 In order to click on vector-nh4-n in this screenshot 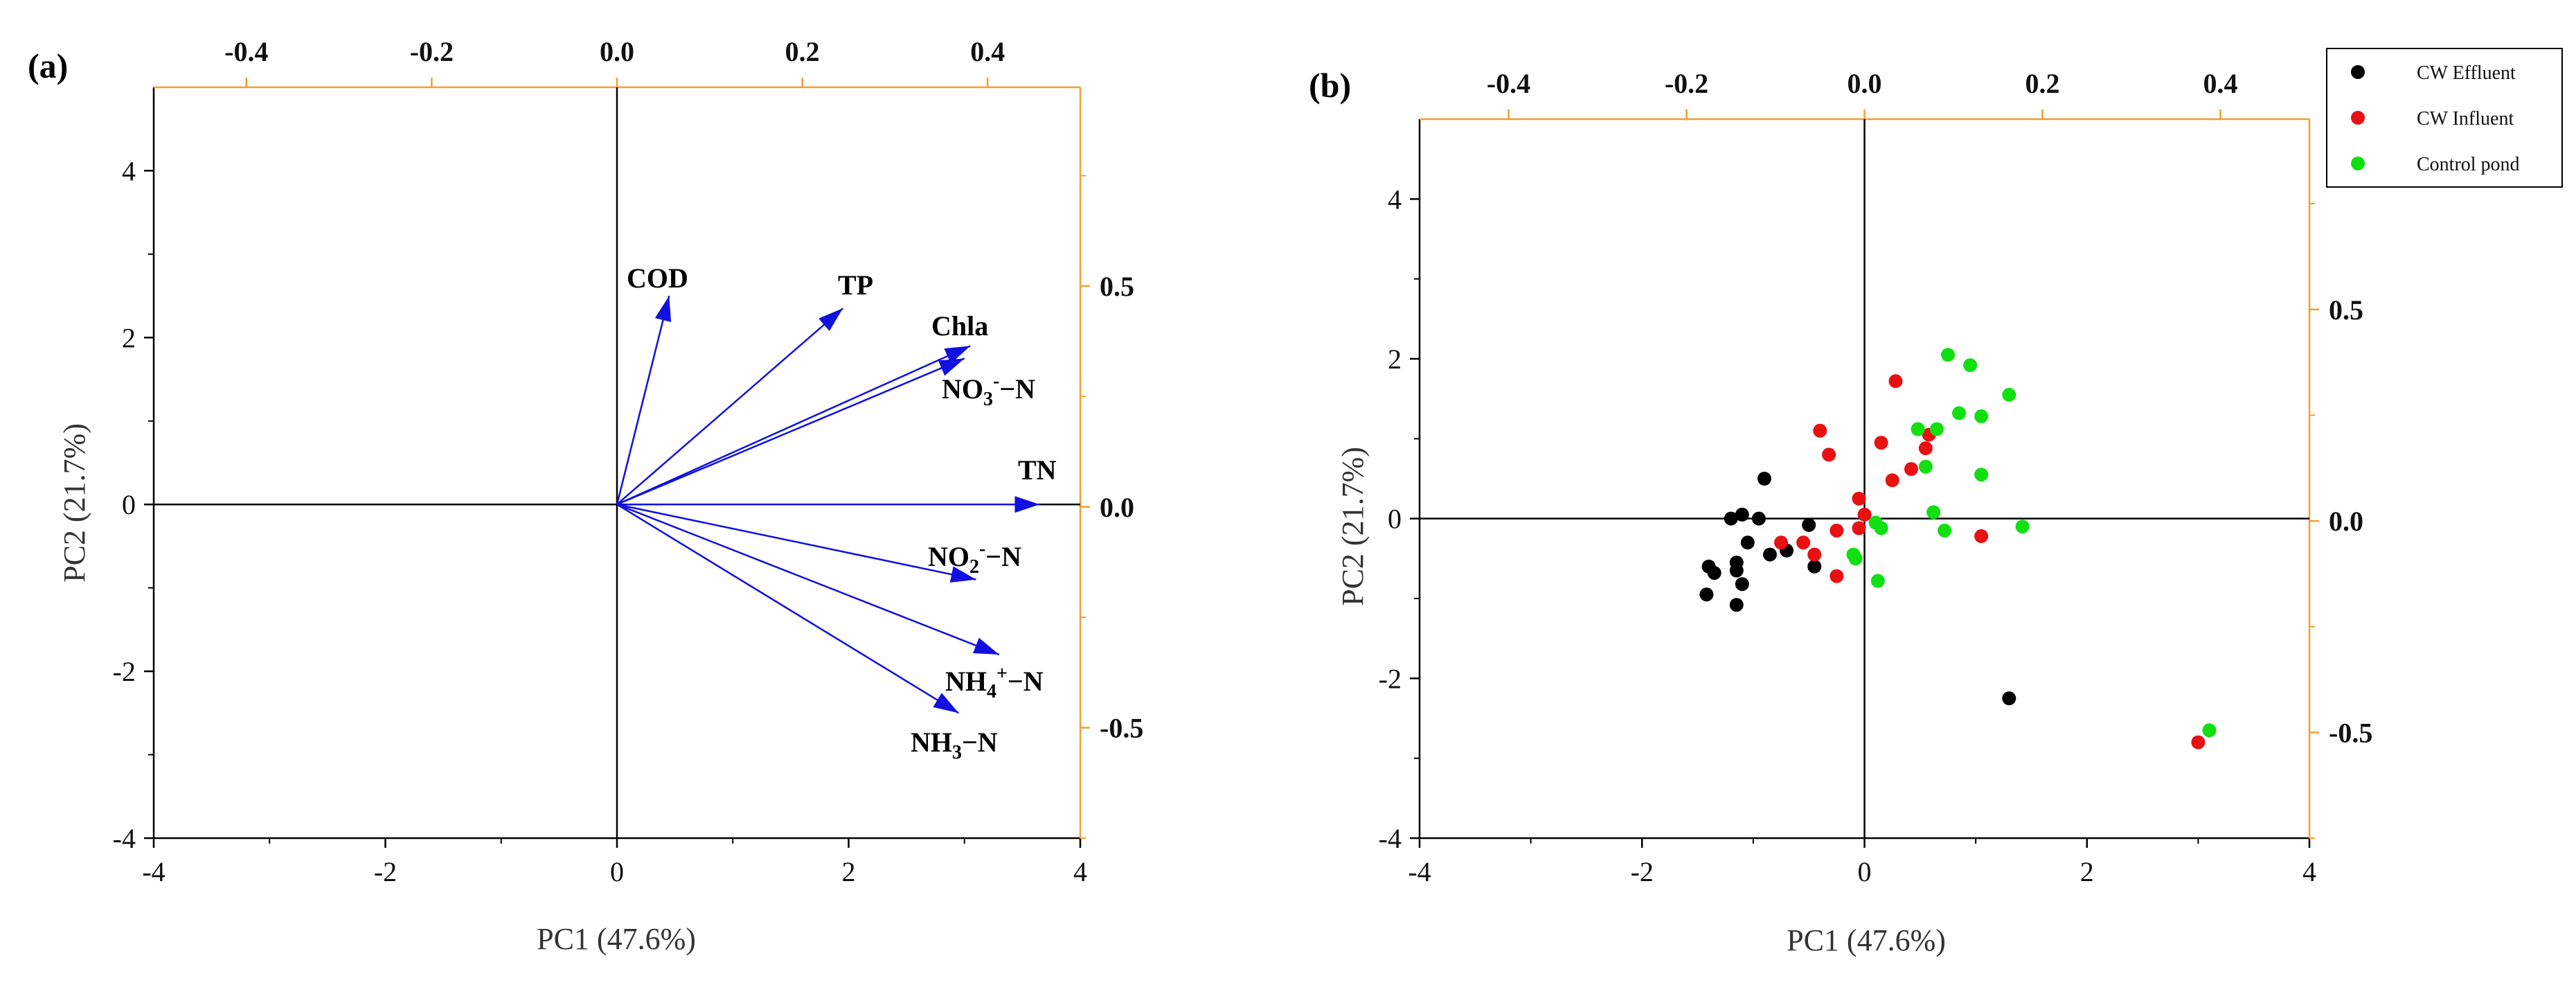, I will do `click(808, 580)`.